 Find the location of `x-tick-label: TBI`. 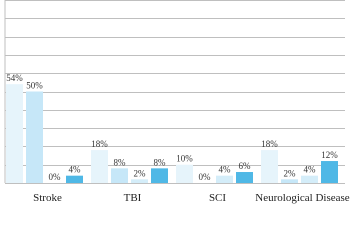

x-tick-label: TBI is located at coordinates (133, 198).